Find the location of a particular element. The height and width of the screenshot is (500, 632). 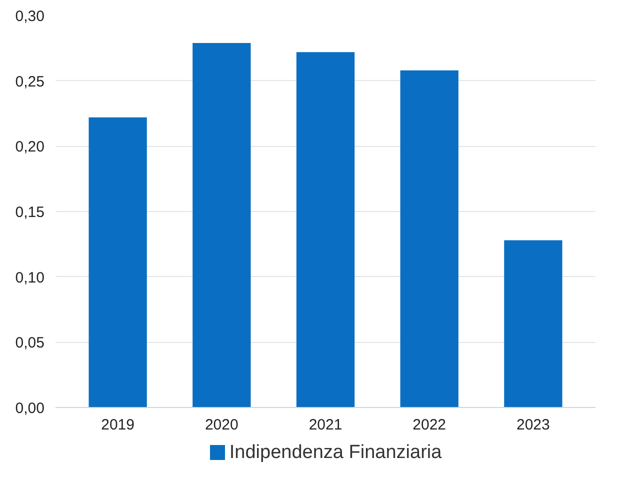

y-tick-label: 0,25 is located at coordinates (30, 81).